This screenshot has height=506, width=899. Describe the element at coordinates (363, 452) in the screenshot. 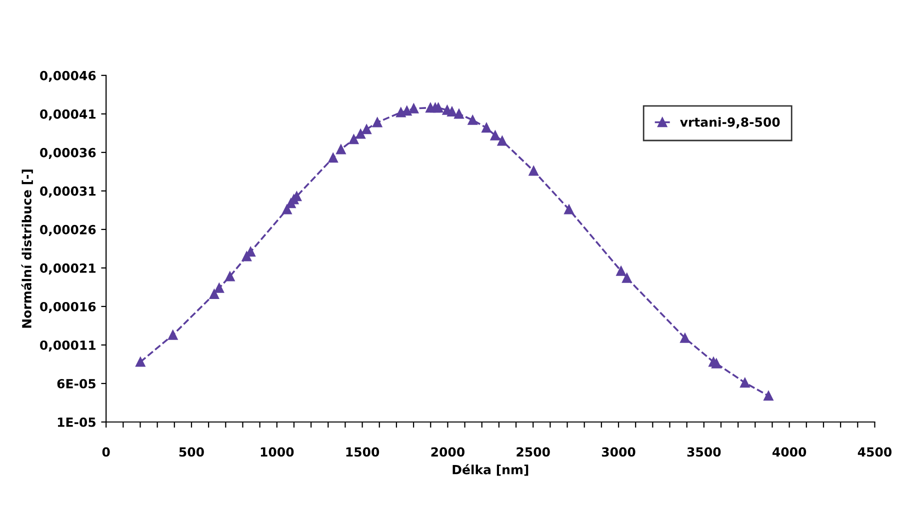

I see `x-tick-label: 1500` at that location.